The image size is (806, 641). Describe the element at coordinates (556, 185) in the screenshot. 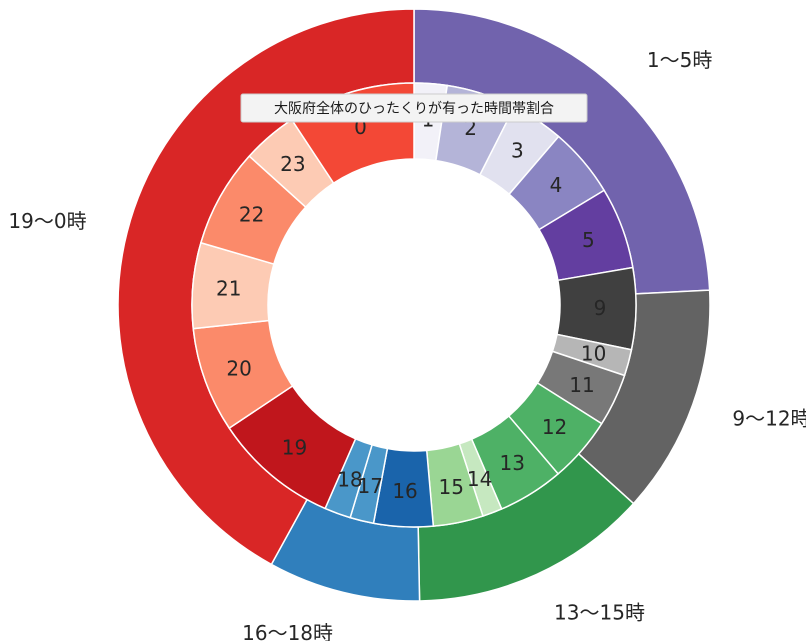

I see `inner-label-4: 4` at that location.